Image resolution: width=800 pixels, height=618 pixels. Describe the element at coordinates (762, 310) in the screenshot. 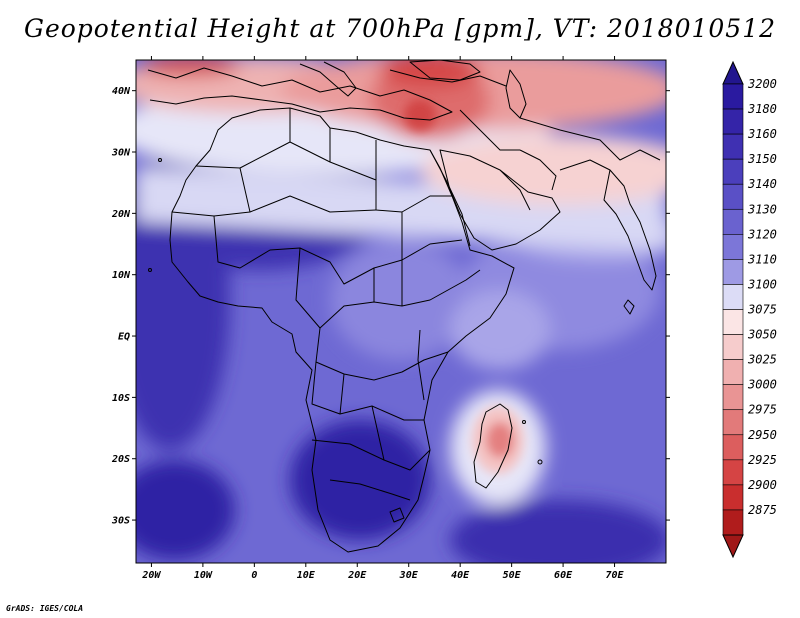

I see `colorbar-label: 3075` at that location.